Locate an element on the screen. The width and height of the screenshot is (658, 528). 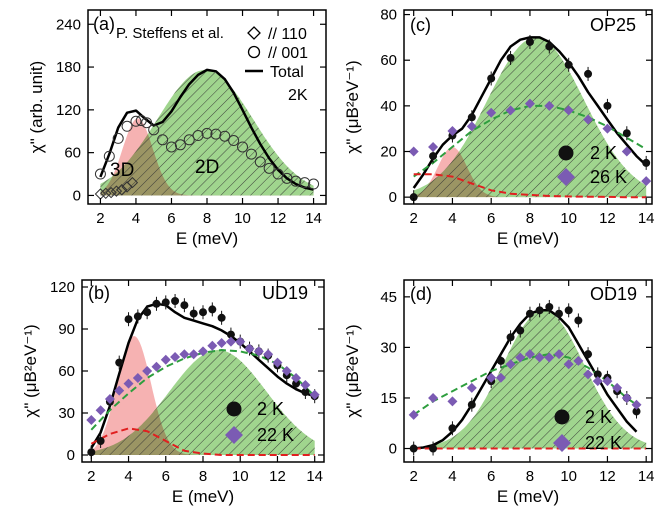
legend-circle-open-marker is located at coordinates (254, 52).